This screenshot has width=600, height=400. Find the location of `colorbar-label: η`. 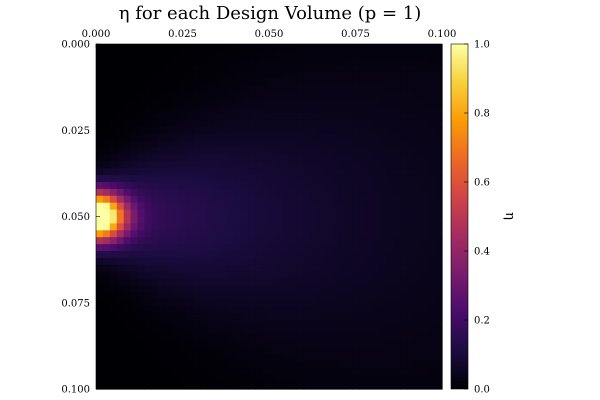

colorbar-label: η is located at coordinates (509, 216).